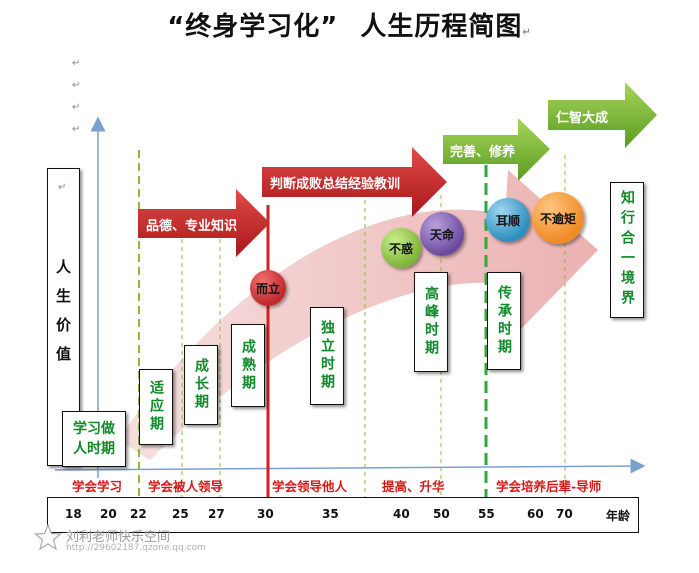 The image size is (699, 573). Describe the element at coordinates (350, 466) in the screenshot. I see `x-axis-line` at that location.